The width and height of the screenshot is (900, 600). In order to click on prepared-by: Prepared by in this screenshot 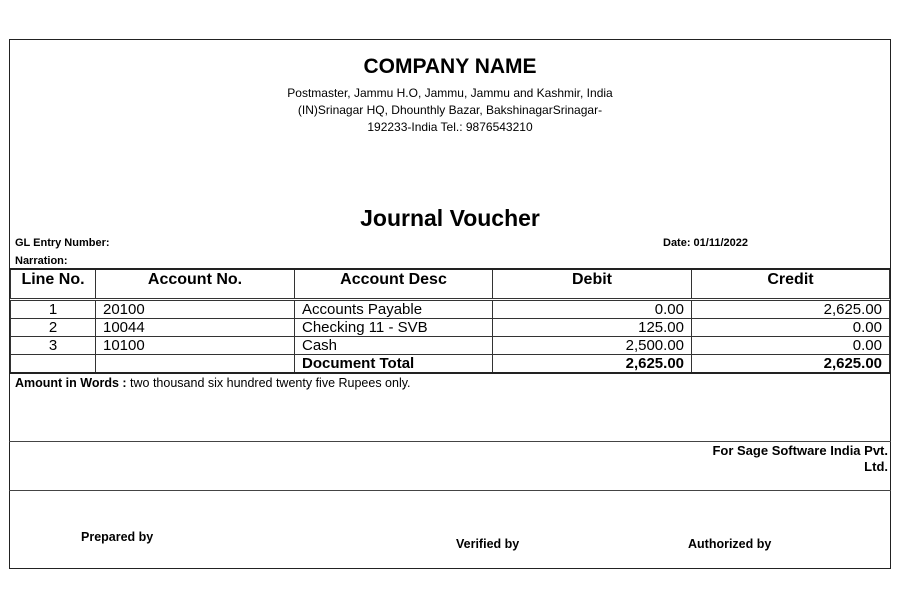, I will do `click(117, 537)`.